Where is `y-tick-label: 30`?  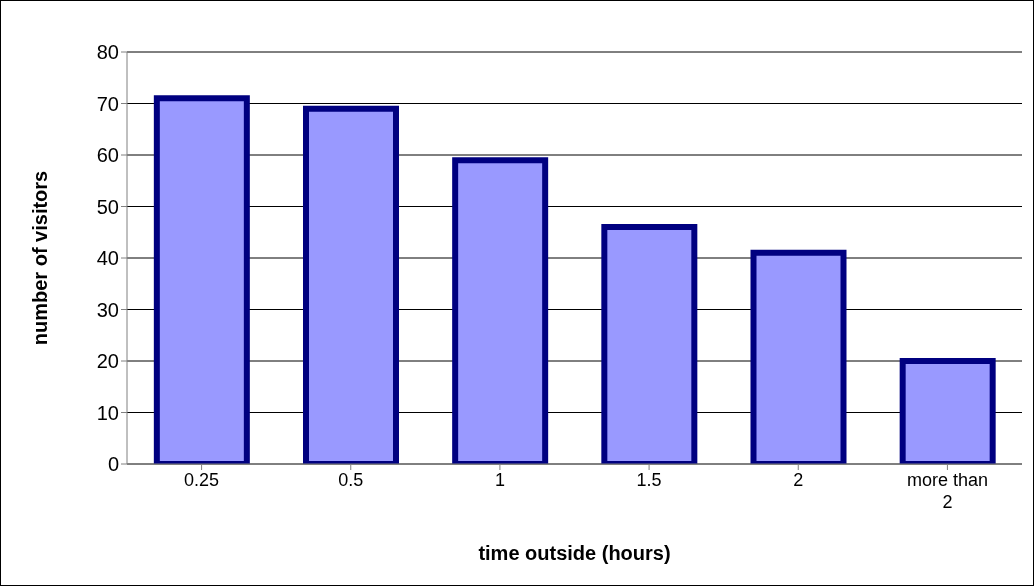
y-tick-label: 30 is located at coordinates (107, 309).